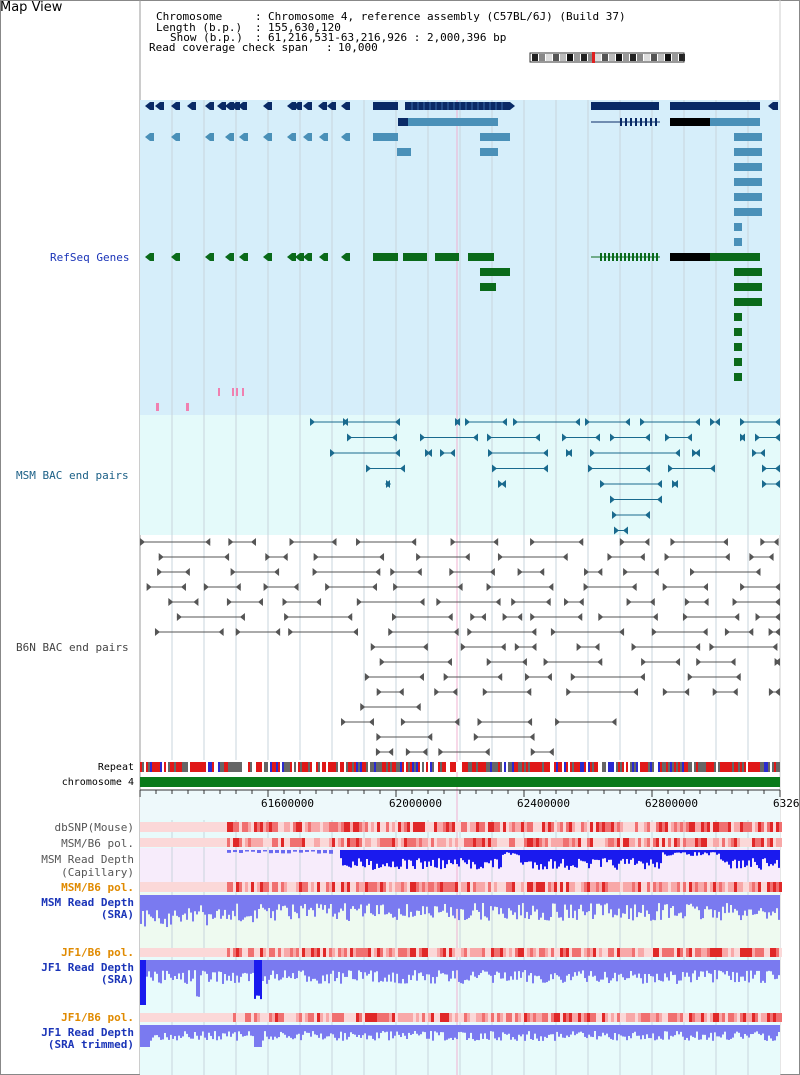 This screenshot has width=800, height=1075. Describe the element at coordinates (87, 967) in the screenshot. I see `track-label-jf1-depth-sra: JF1 Read Depth` at that location.